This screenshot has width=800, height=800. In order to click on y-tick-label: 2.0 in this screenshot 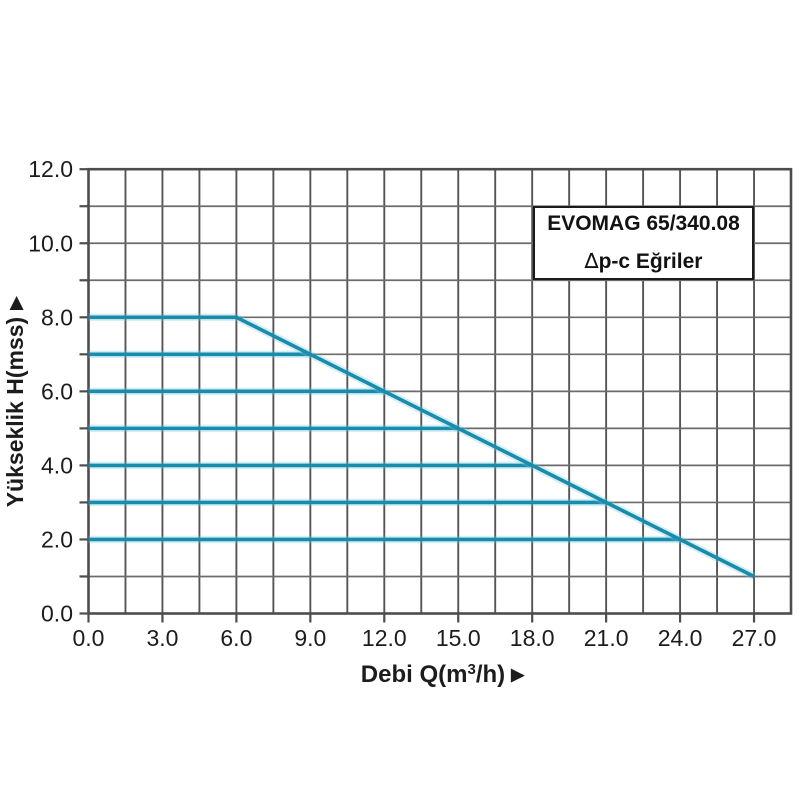, I will do `click(57, 539)`.